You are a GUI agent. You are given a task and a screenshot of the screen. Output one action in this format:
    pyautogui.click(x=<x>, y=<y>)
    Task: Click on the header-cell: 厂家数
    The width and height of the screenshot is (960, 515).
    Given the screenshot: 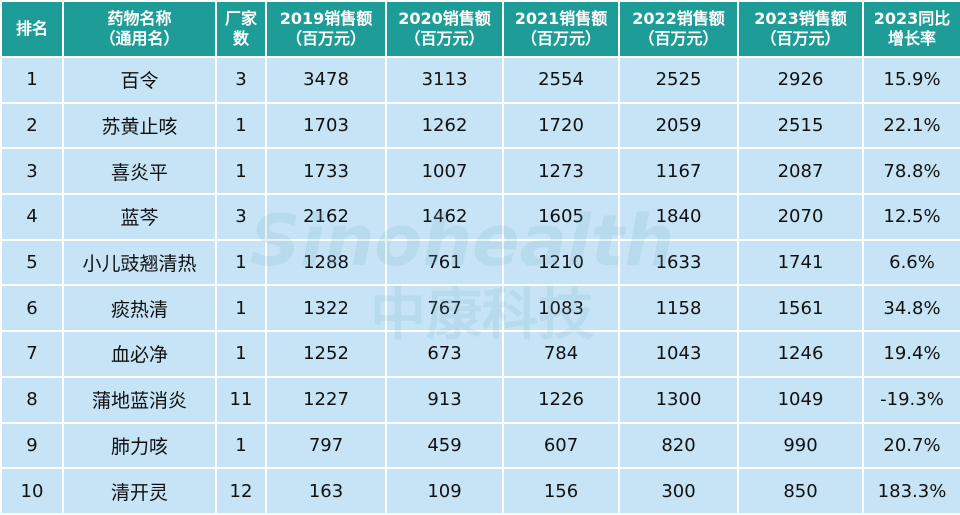 What is the action you would take?
    pyautogui.click(x=241, y=29)
    